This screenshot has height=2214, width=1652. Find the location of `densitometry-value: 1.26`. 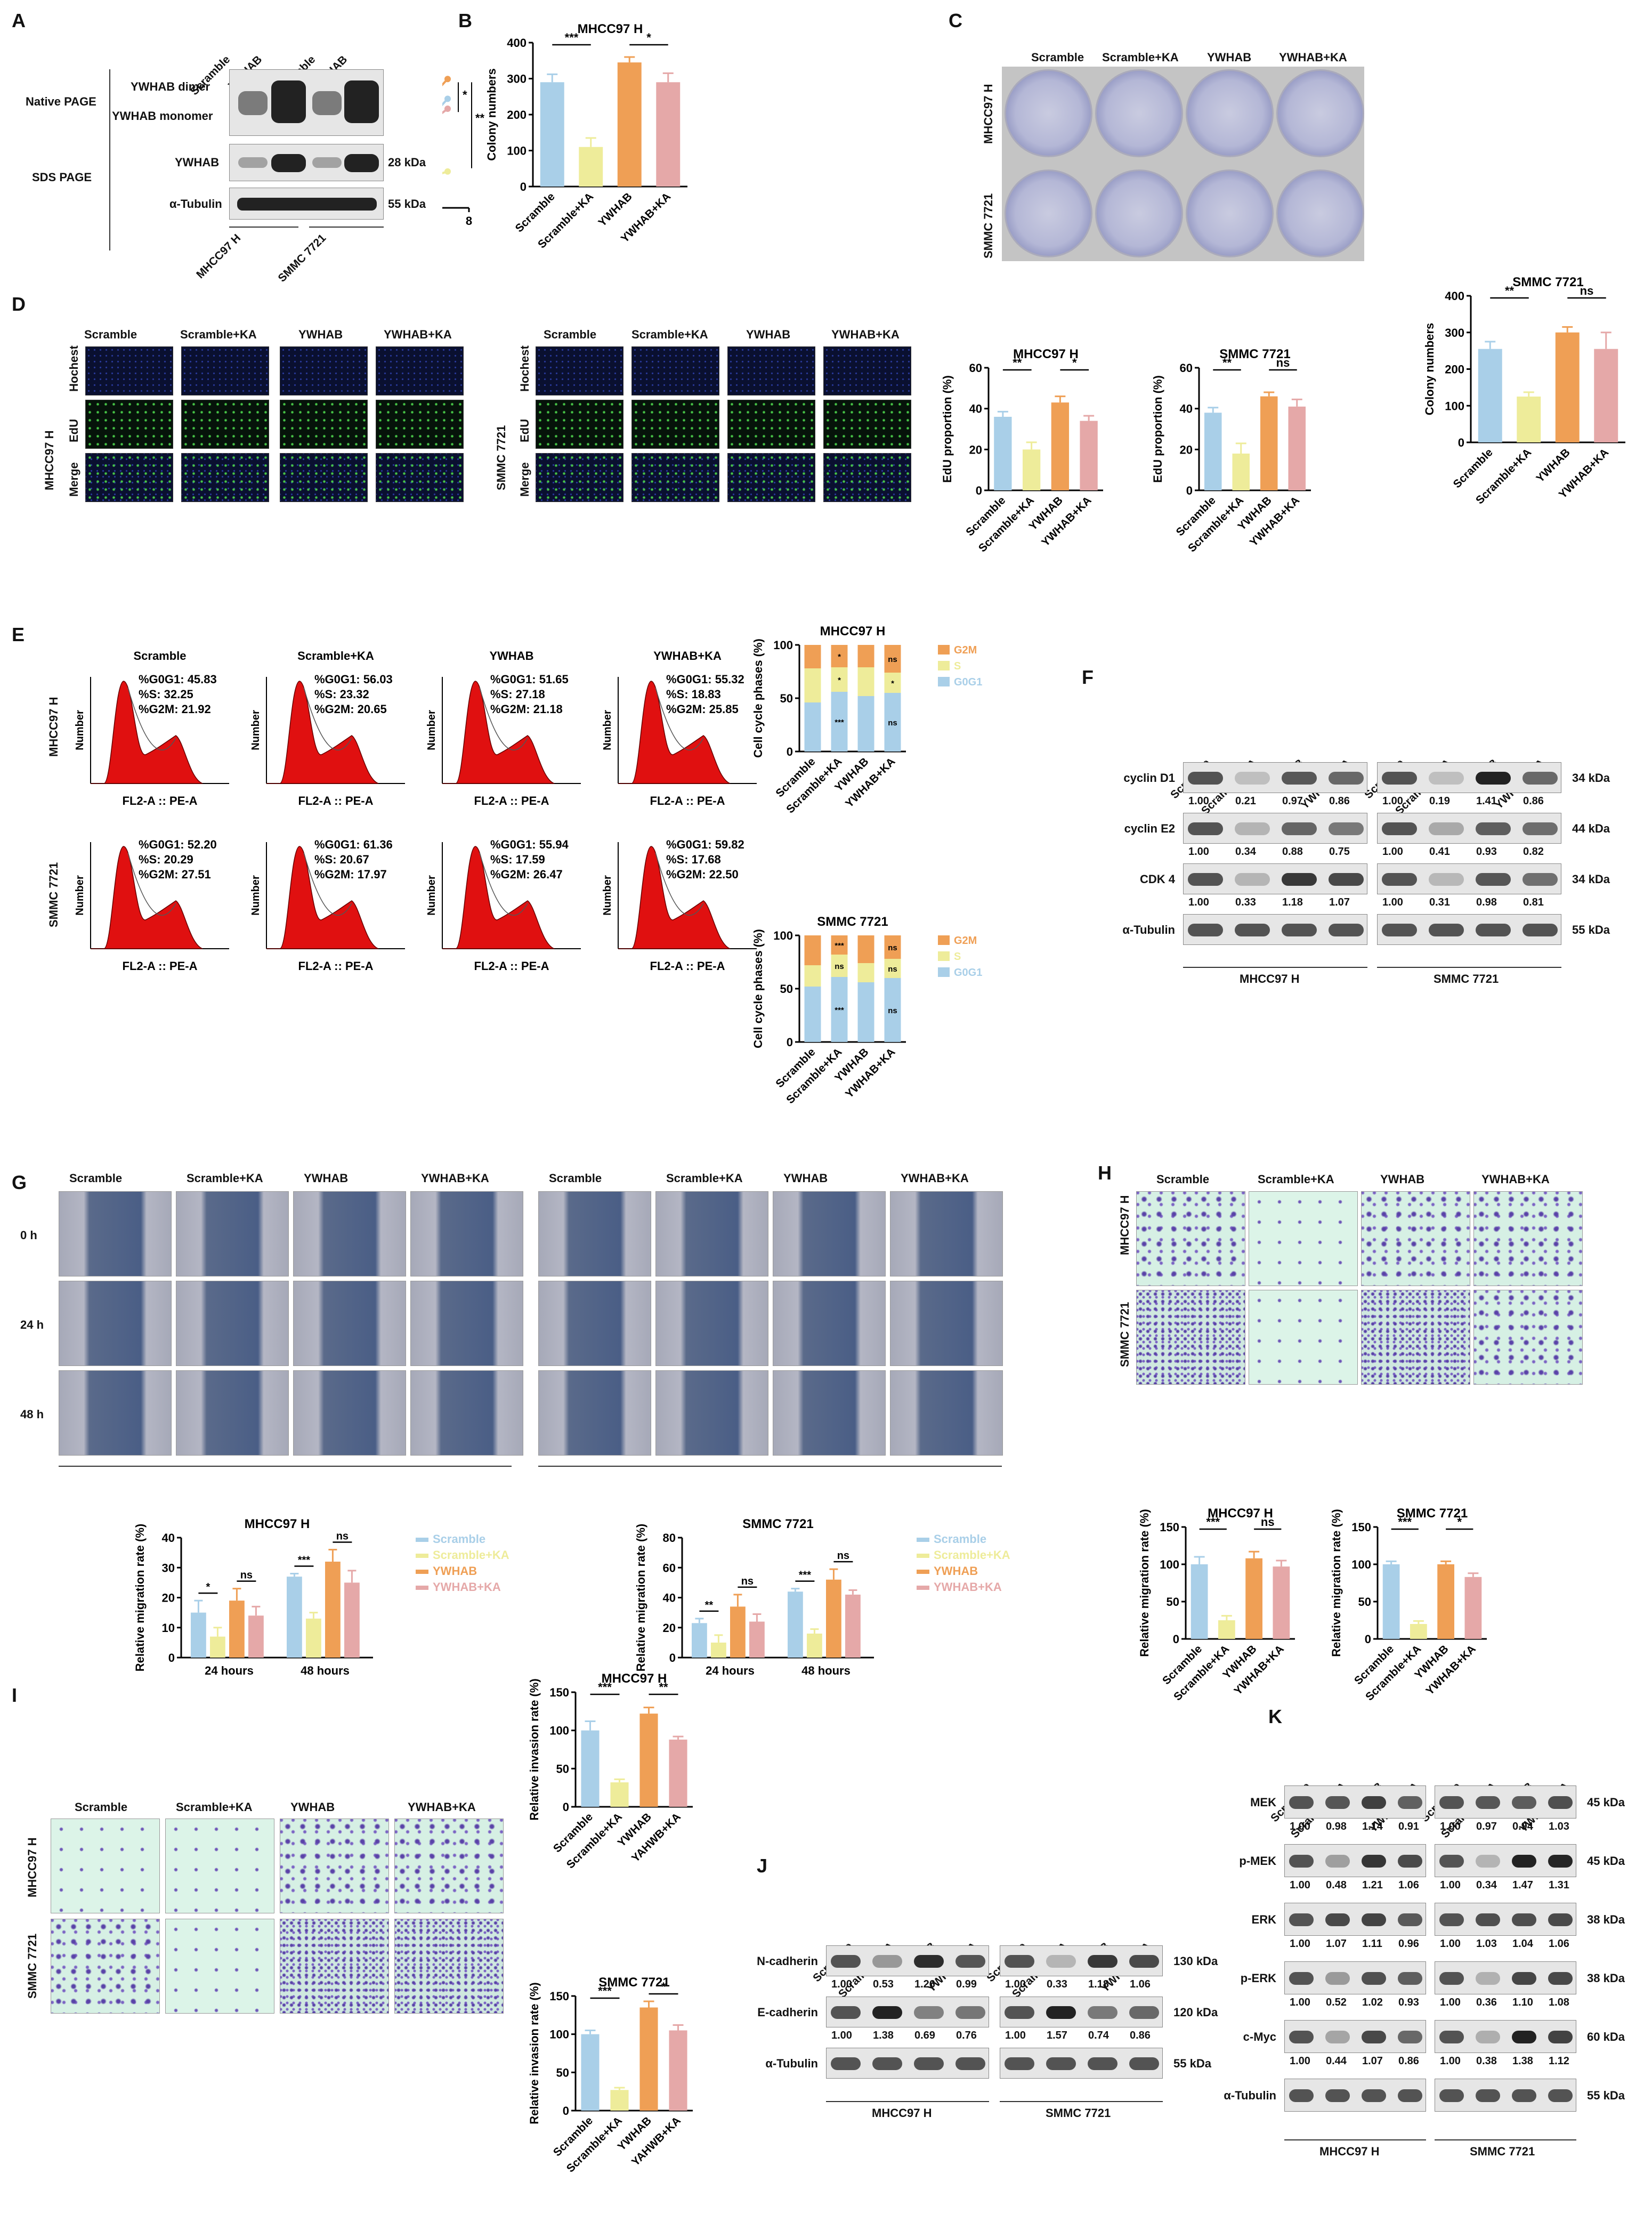

densitometry-value: 1.26 is located at coordinates (925, 1984).